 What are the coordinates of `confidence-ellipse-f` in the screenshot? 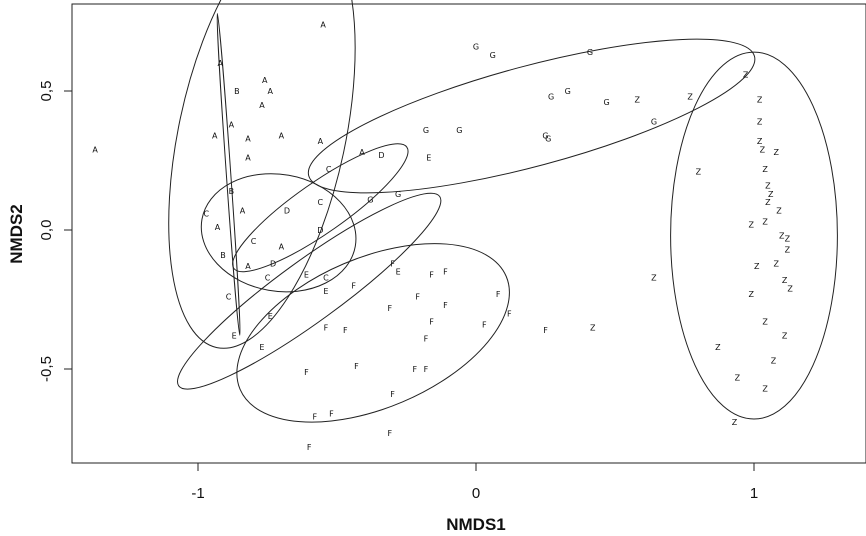 It's located at (373, 333).